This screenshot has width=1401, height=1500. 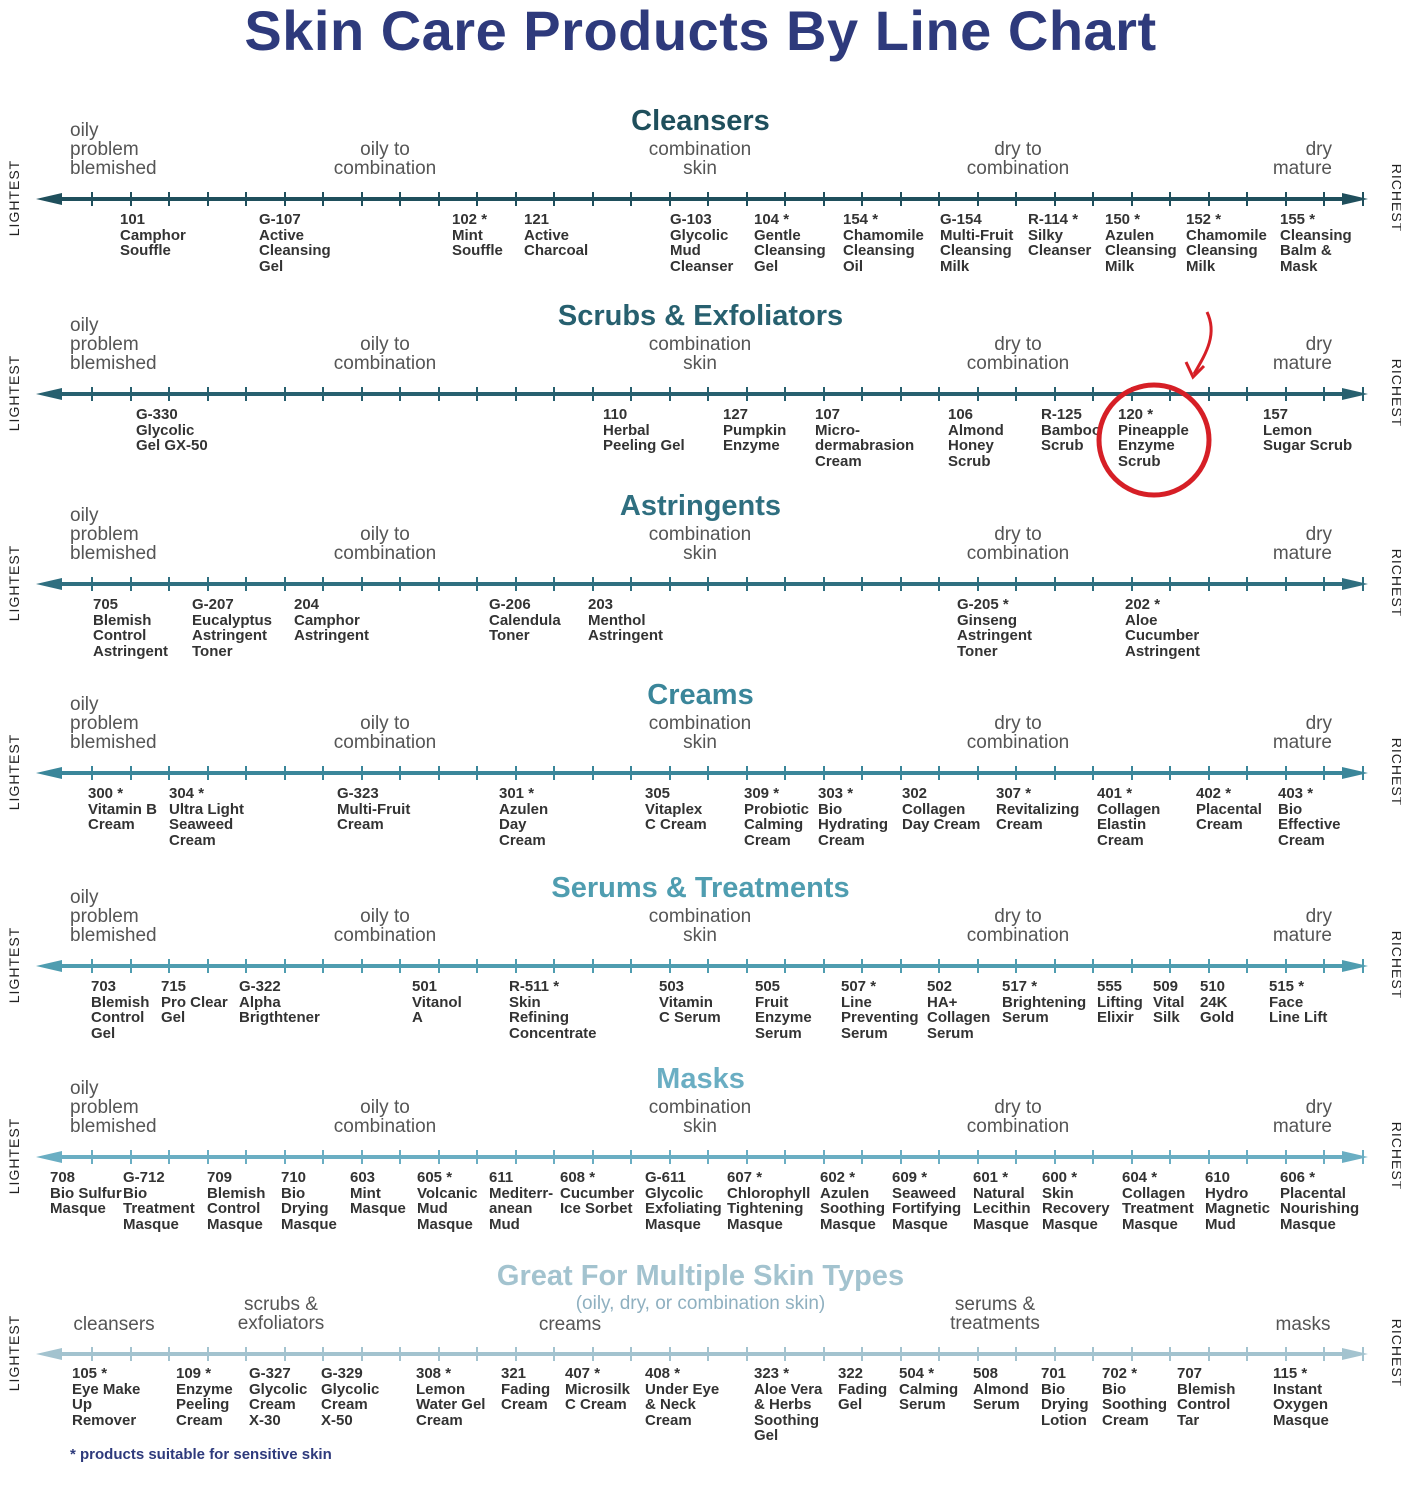 What do you see at coordinates (1071, 437) in the screenshot?
I see `product-name: Bamboo Scrub` at bounding box center [1071, 437].